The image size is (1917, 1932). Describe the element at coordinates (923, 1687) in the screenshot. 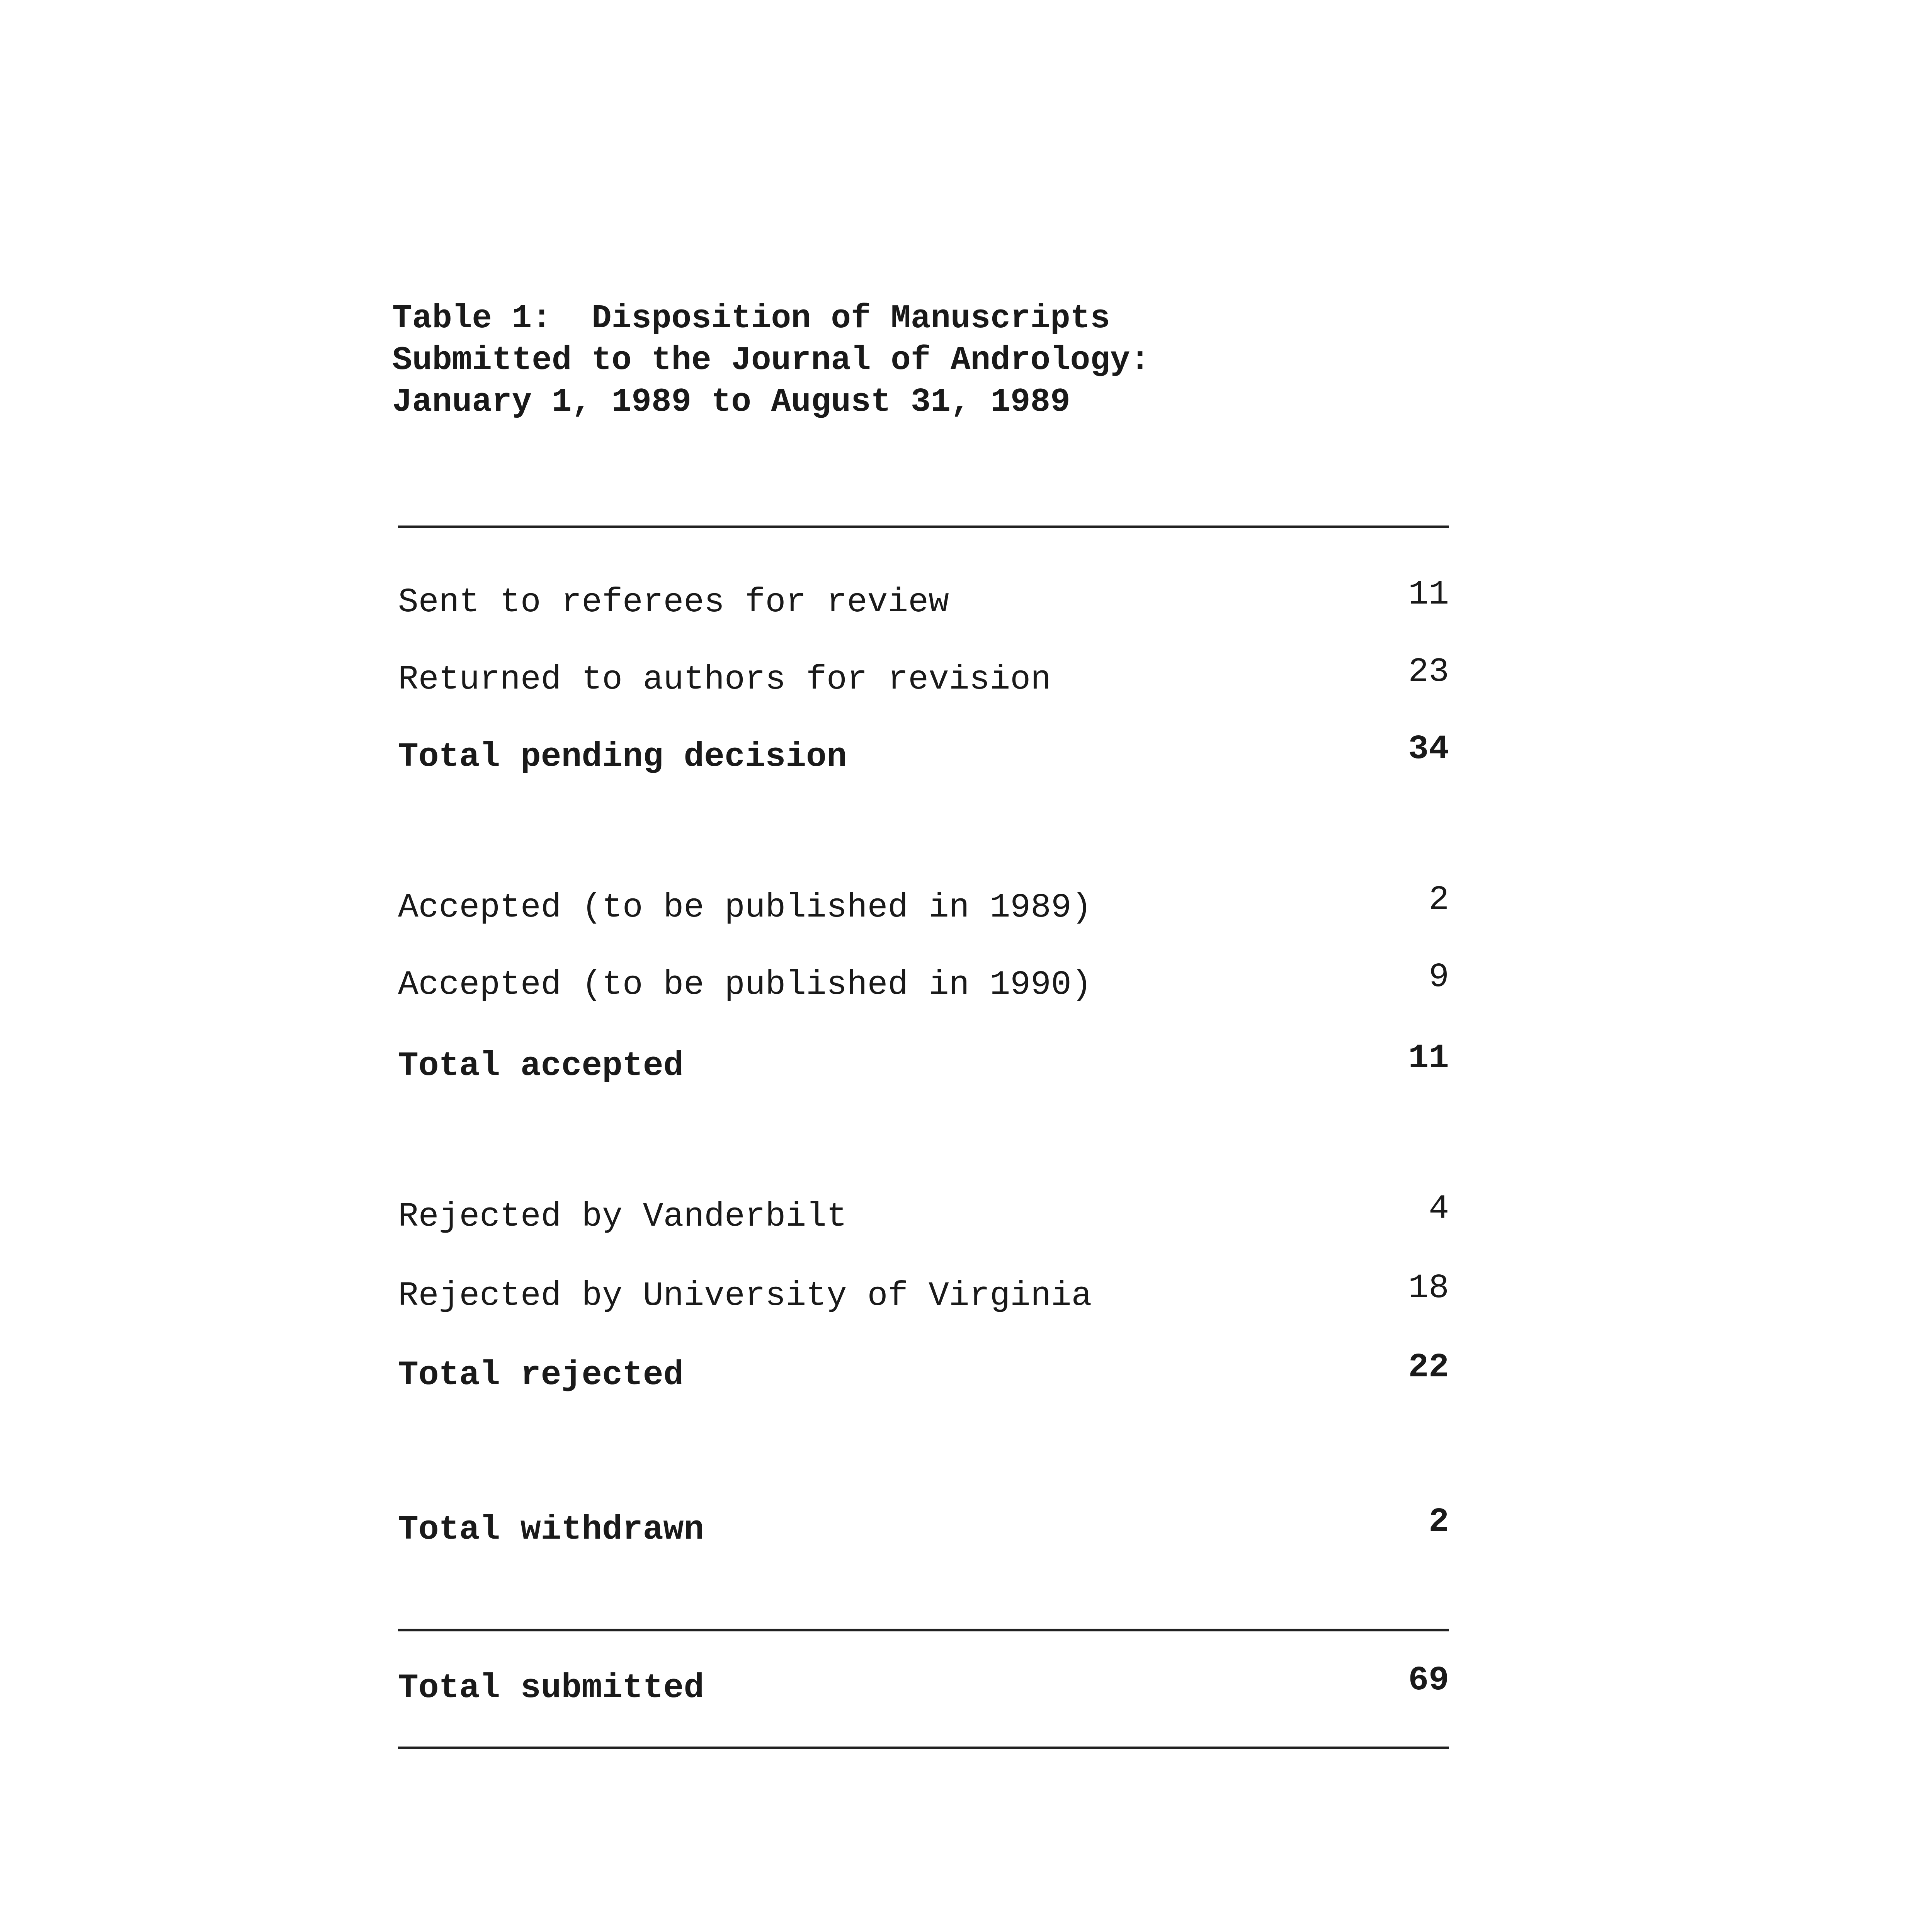

I see `total-row: Total submitted 69` at that location.